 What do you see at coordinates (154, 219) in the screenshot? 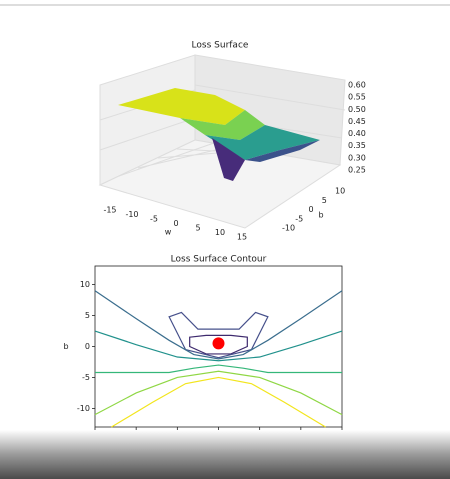
I see `x-tick-label: -5` at bounding box center [154, 219].